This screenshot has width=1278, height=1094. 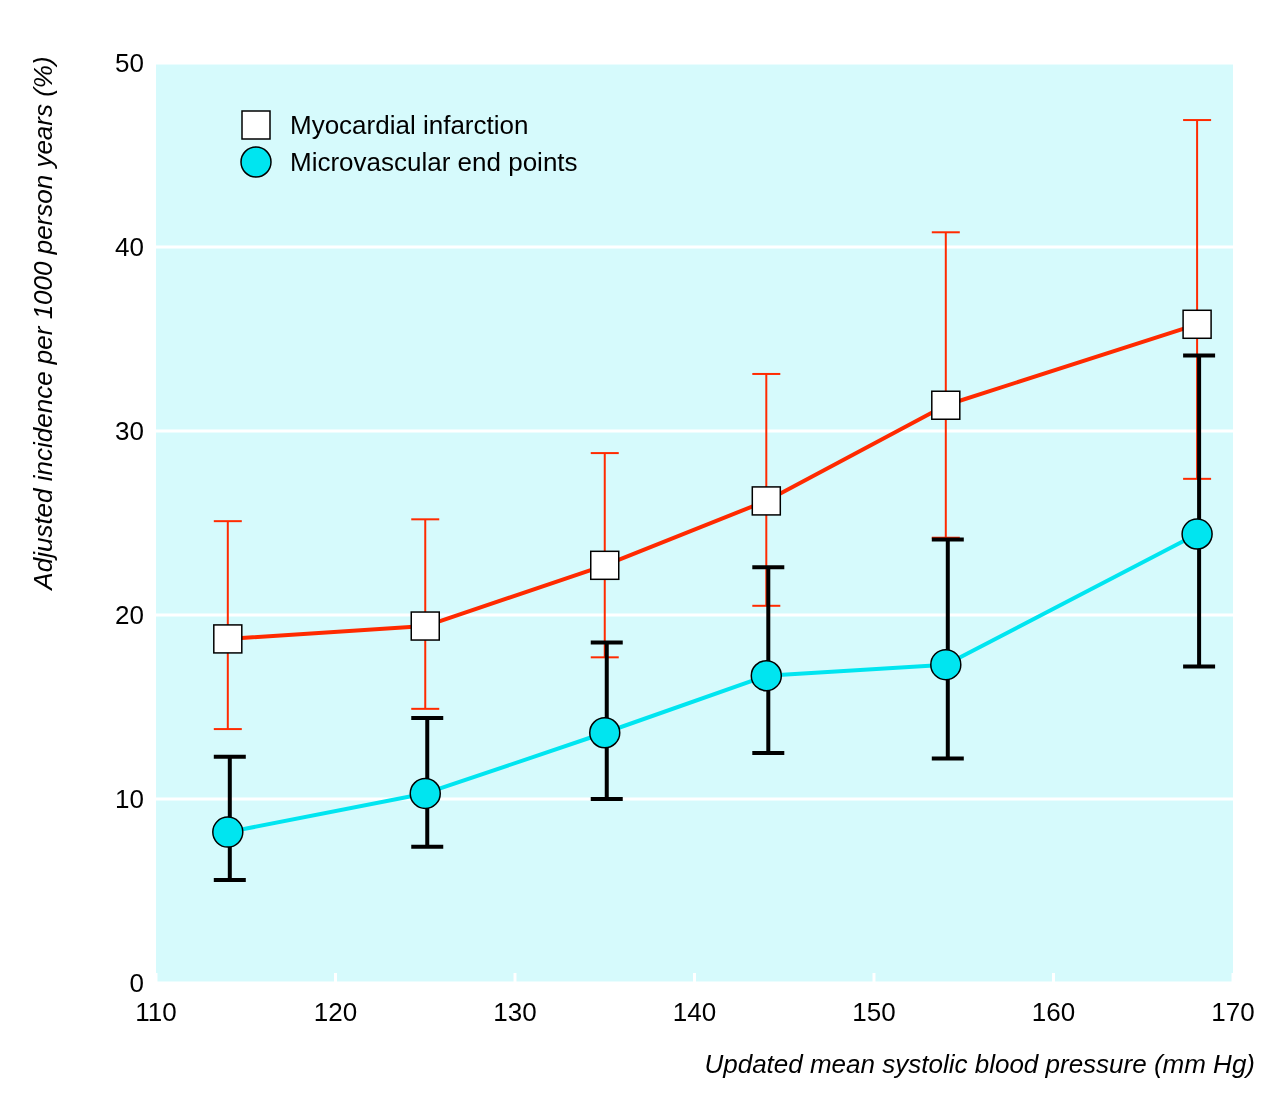 What do you see at coordinates (434, 162) in the screenshot?
I see `legend-label: Microvascular end points` at bounding box center [434, 162].